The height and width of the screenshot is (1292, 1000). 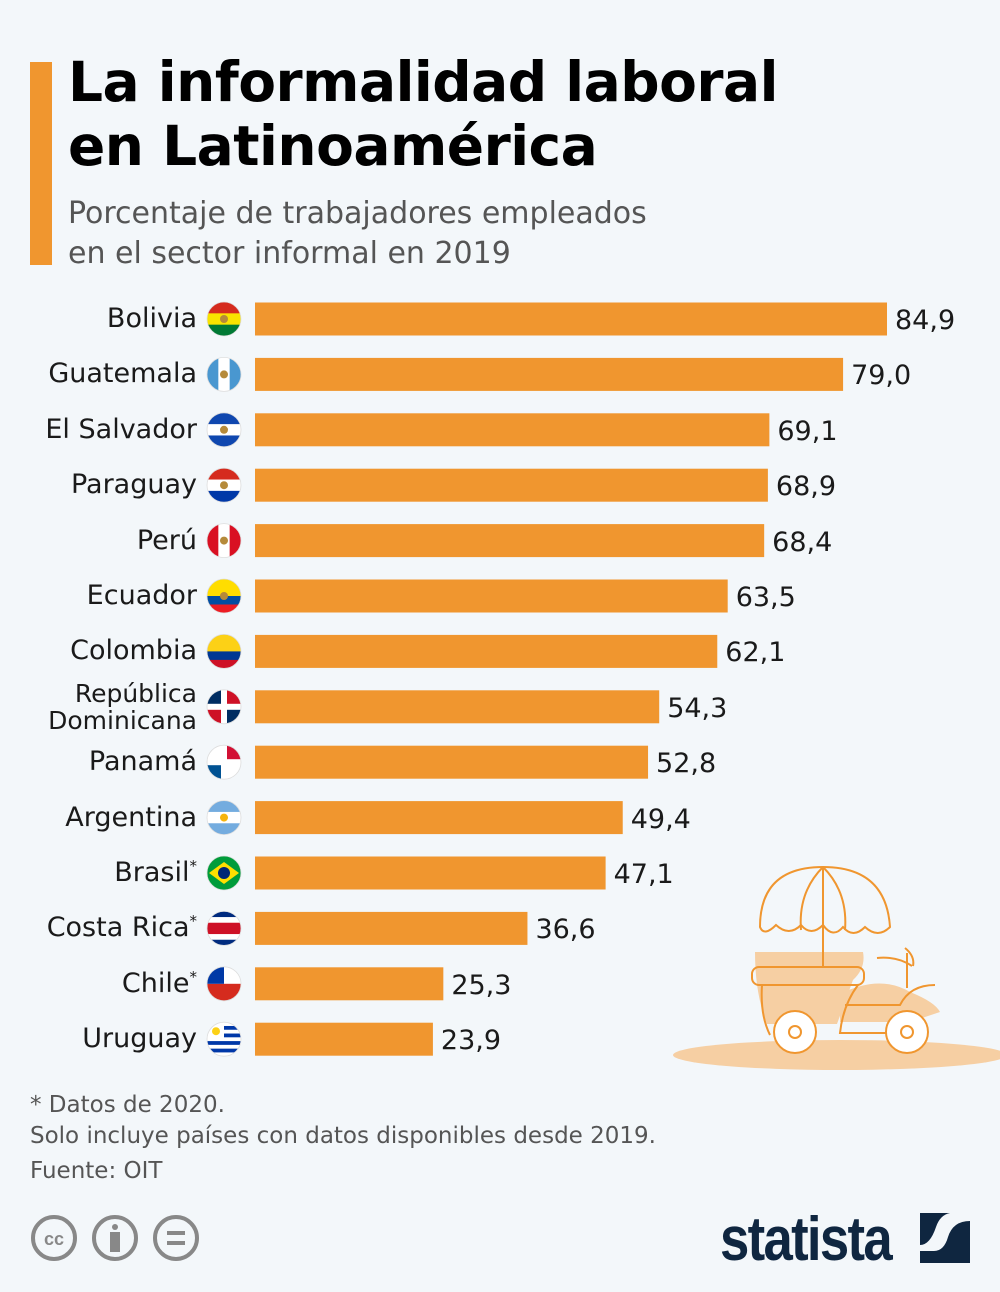 What do you see at coordinates (660, 819) in the screenshot?
I see `value-label: 49,4` at bounding box center [660, 819].